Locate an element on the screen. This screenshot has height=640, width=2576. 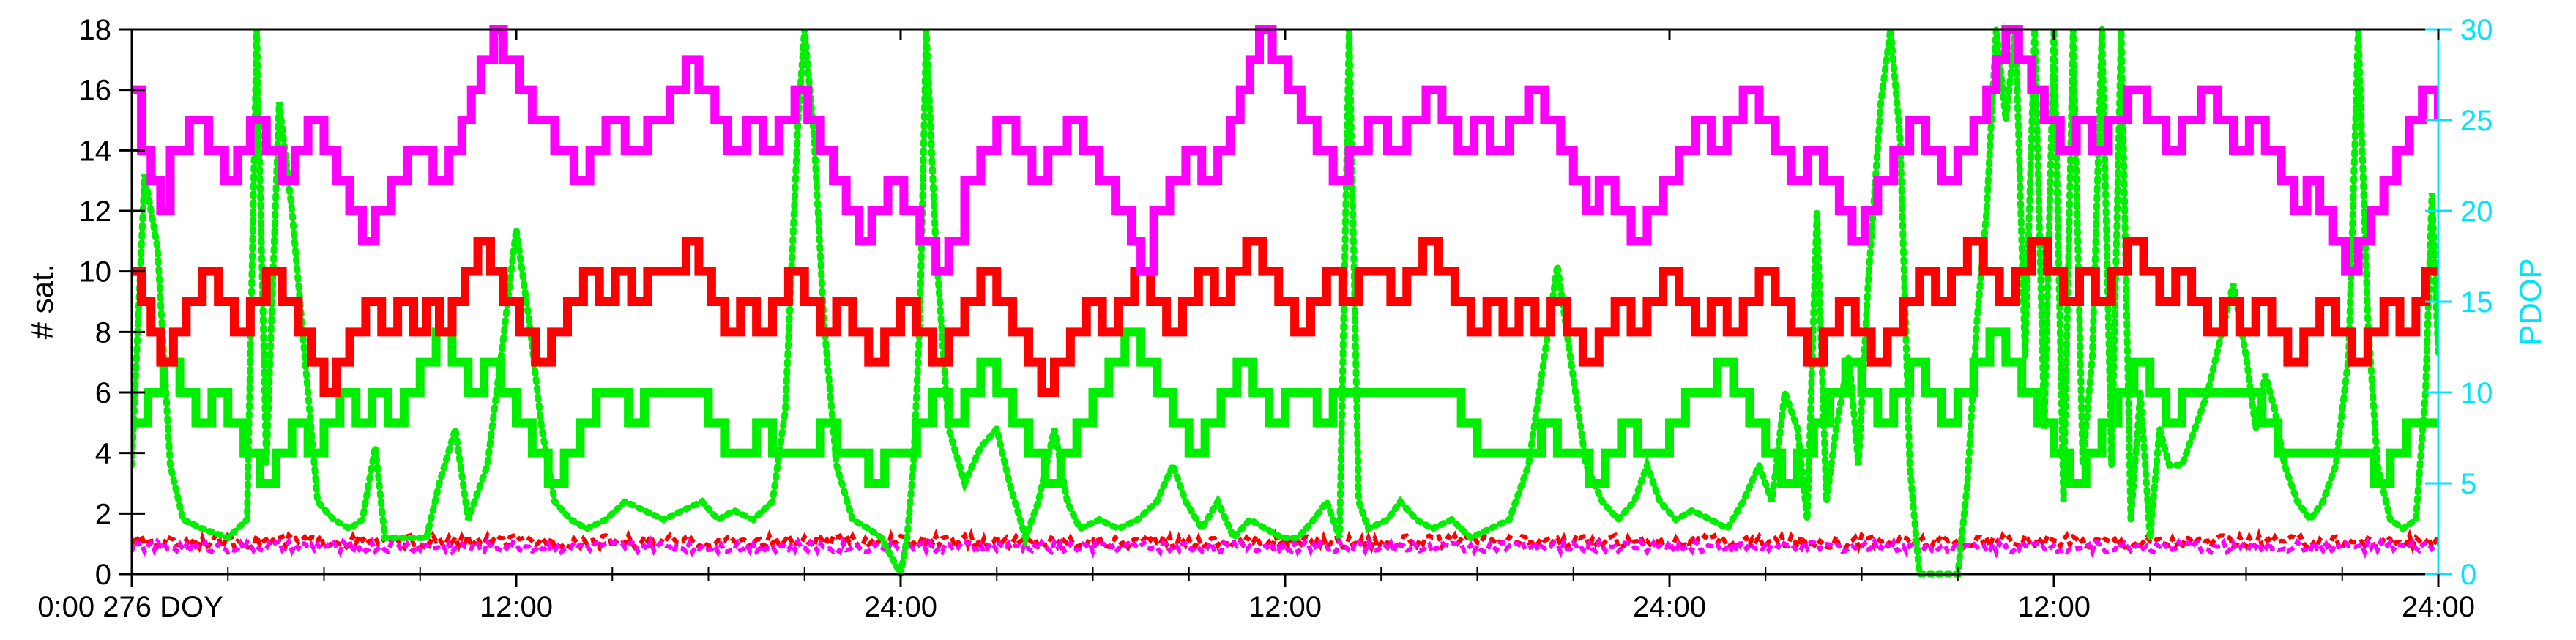
right-tick-label: 30 is located at coordinates (2476, 30).